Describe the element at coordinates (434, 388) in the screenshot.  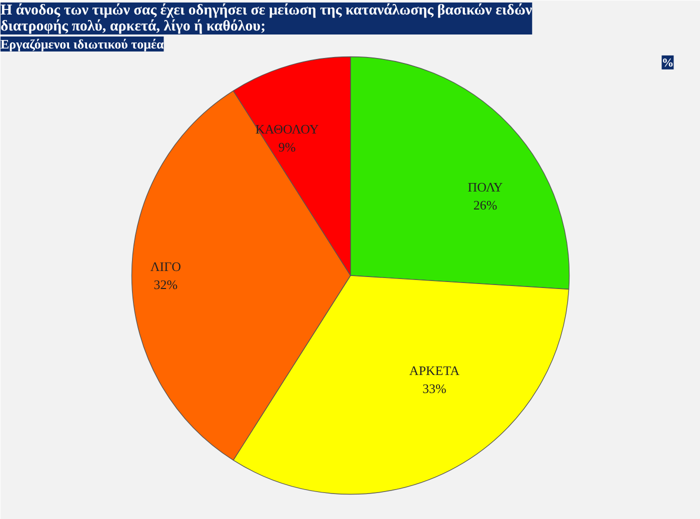
I see `data-label: 33%` at that location.